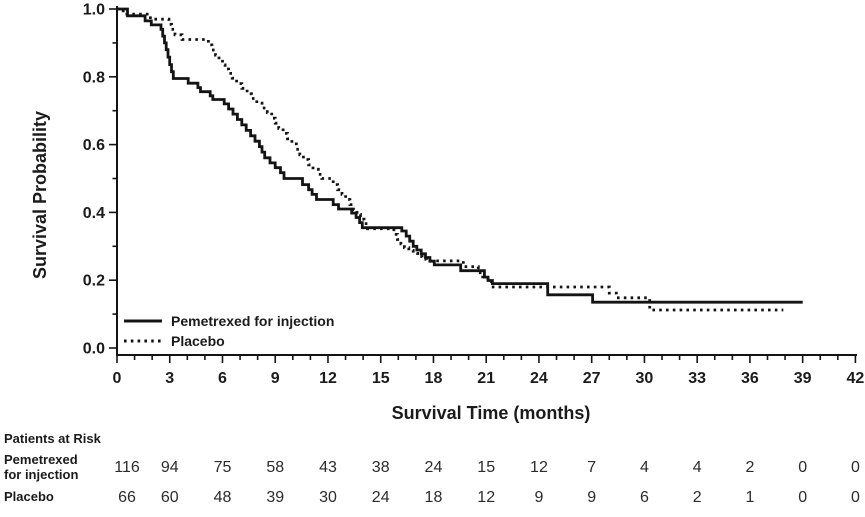 The height and width of the screenshot is (517, 865). Describe the element at coordinates (592, 378) in the screenshot. I see `x-tick-label: 27` at that location.